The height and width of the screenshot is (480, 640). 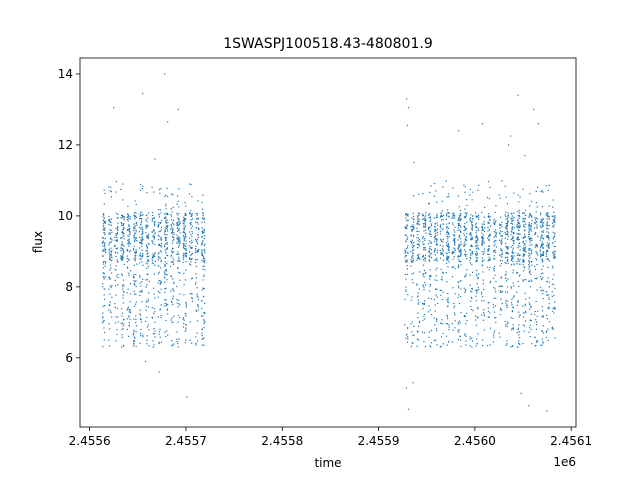 I want to click on y-tick-label: 10, so click(x=65, y=216).